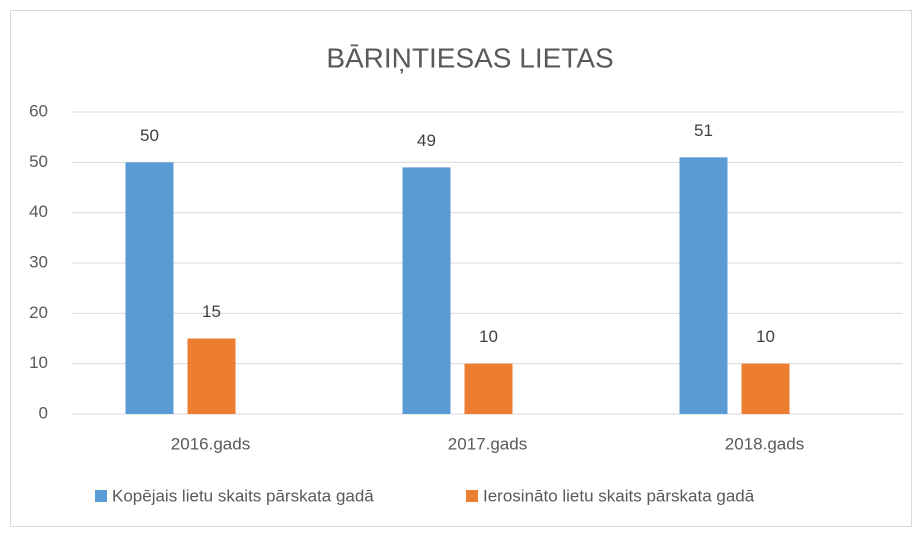 The width and height of the screenshot is (923, 534). I want to click on y-tick-label: 20, so click(38, 312).